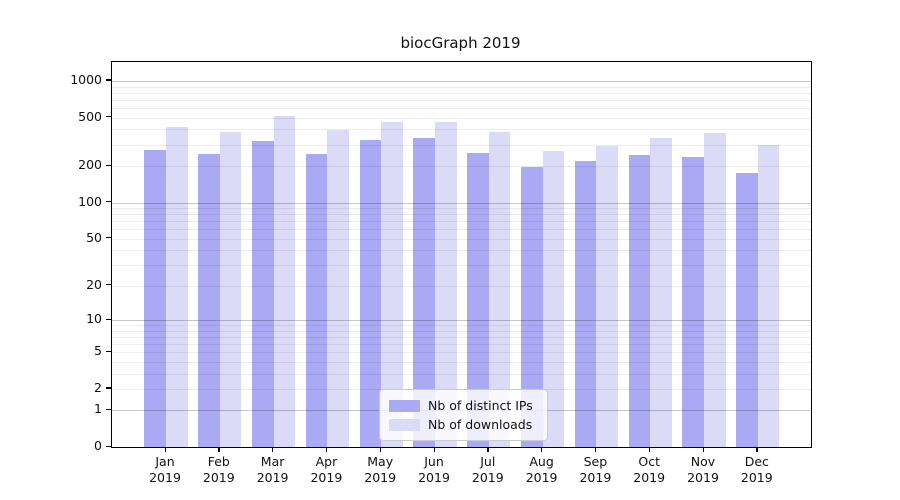 Image resolution: width=900 pixels, height=500 pixels. I want to click on legend-item-downloads: Nb of downloads, so click(463, 424).